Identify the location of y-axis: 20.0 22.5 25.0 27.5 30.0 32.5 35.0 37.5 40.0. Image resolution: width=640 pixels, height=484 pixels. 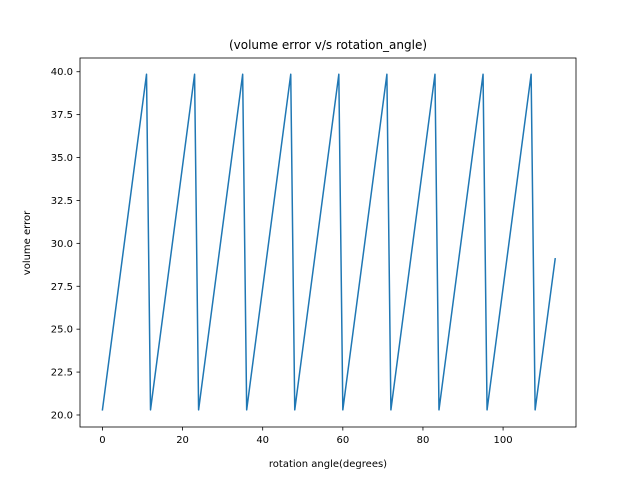
(65, 244).